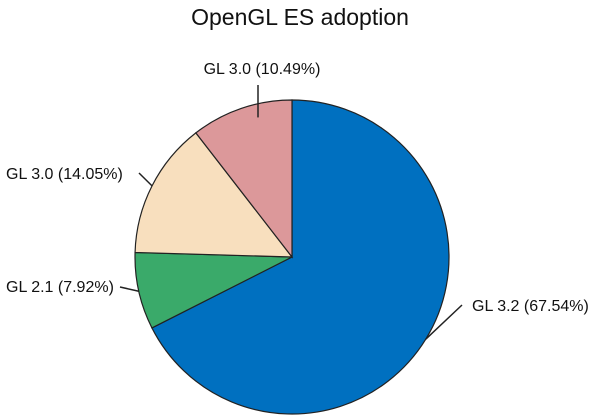  Describe the element at coordinates (300, 17) in the screenshot. I see `chart-title: OpenGL ES adoption` at that location.